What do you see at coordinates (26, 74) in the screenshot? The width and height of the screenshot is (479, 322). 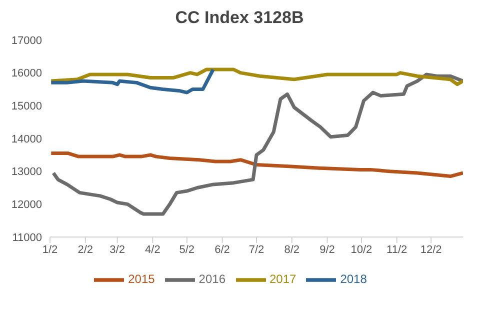 I see `y-tick-label: 16000` at bounding box center [26, 74].